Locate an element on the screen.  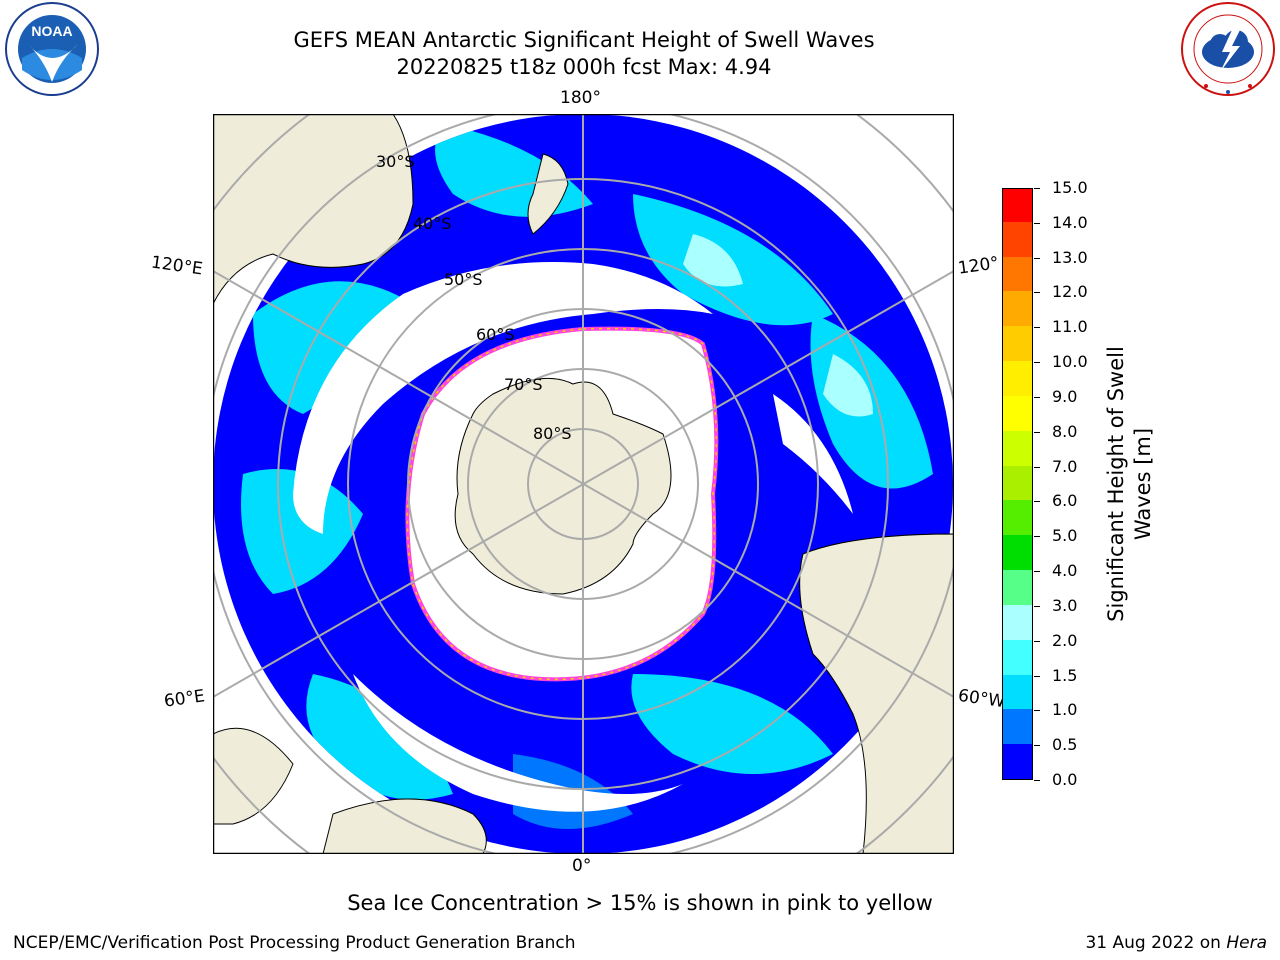
noaa-logo-text: NOAA is located at coordinates (51, 31).